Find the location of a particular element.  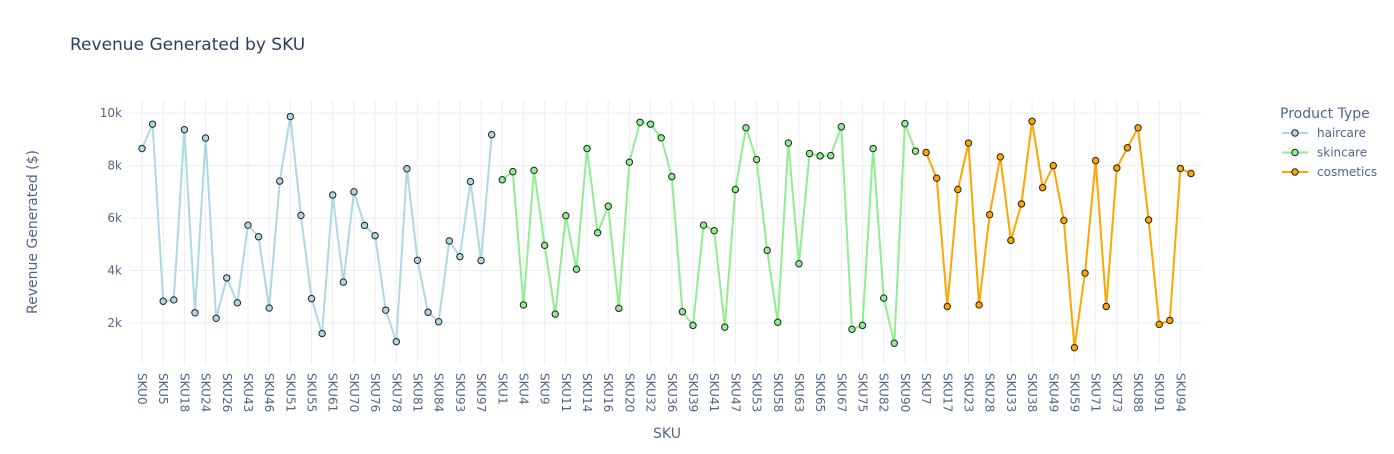

y-axis-title: Revenue Generated ($) is located at coordinates (33, 232).